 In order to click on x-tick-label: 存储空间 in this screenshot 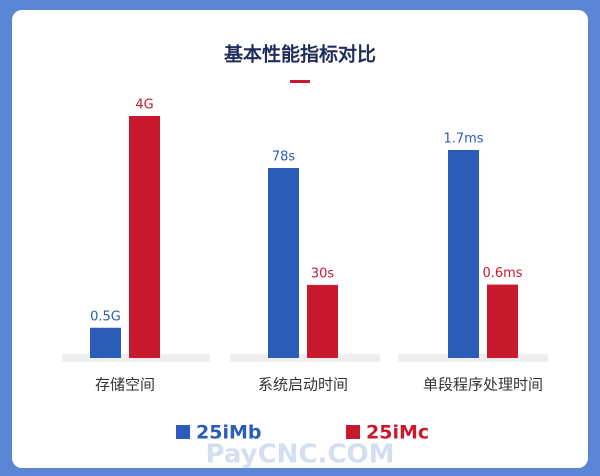, I will do `click(125, 385)`.